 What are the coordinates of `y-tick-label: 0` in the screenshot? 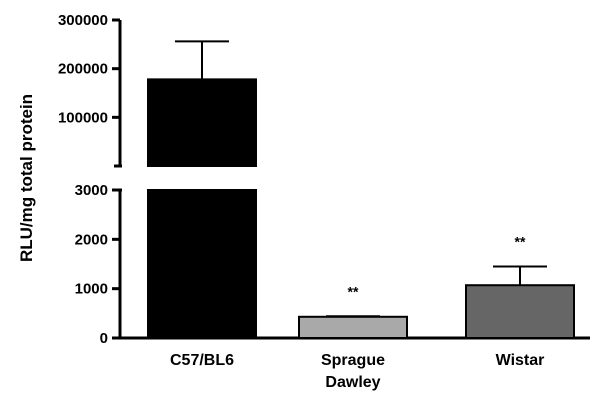 It's located at (104, 338).